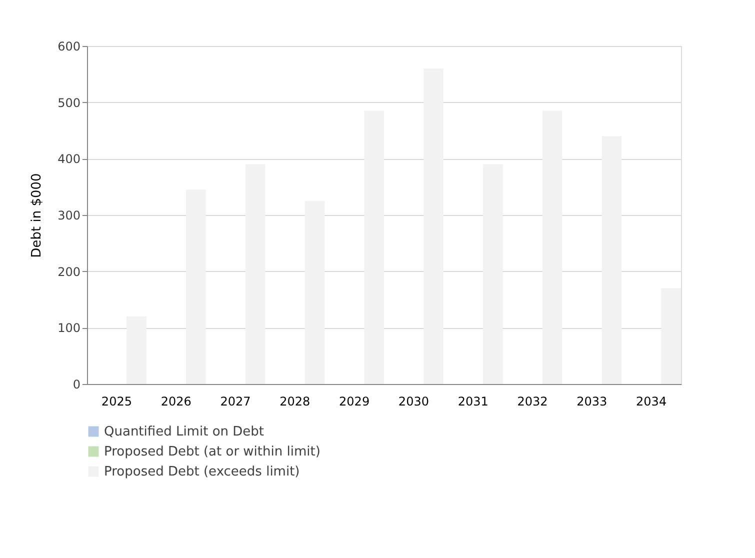 This screenshot has width=755, height=558. I want to click on legend-label: Proposed Debt (exceeds limit), so click(202, 472).